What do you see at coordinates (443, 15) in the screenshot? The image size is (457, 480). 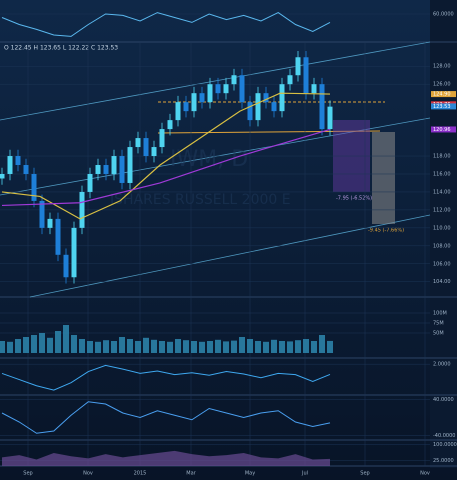 I see `y-tick-label: 60.0000` at bounding box center [443, 15].